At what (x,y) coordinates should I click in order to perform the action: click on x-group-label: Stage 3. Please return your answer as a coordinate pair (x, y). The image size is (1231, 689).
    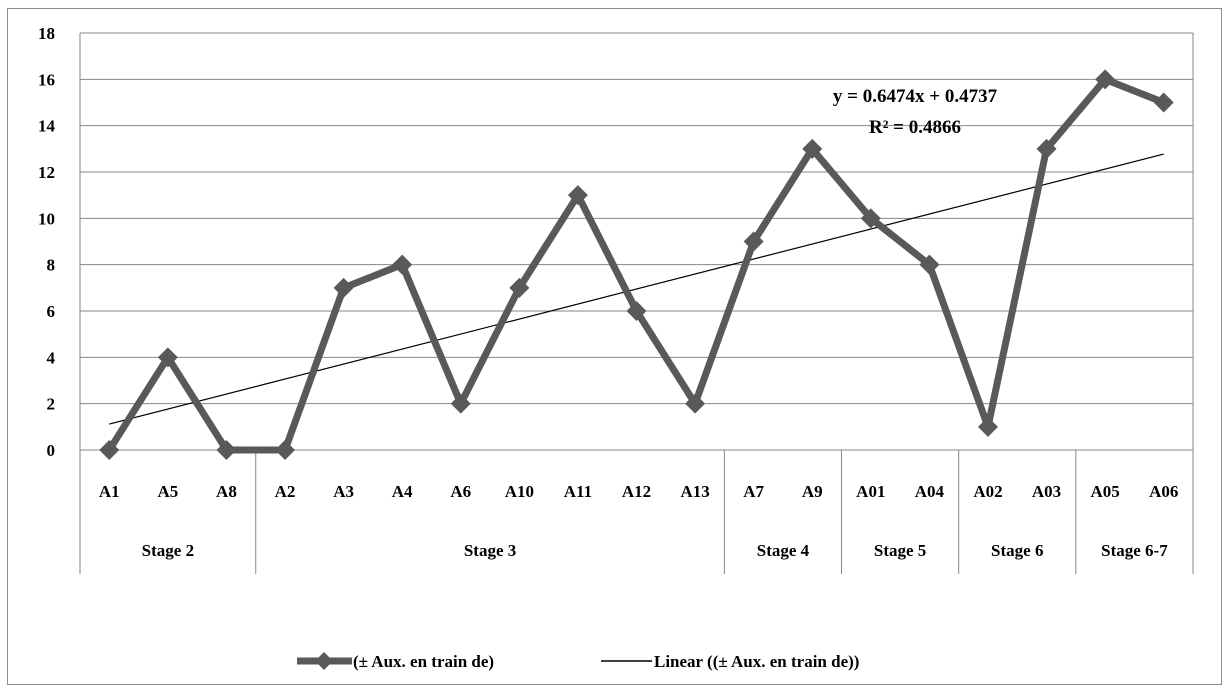
    Looking at the image, I should click on (490, 550).